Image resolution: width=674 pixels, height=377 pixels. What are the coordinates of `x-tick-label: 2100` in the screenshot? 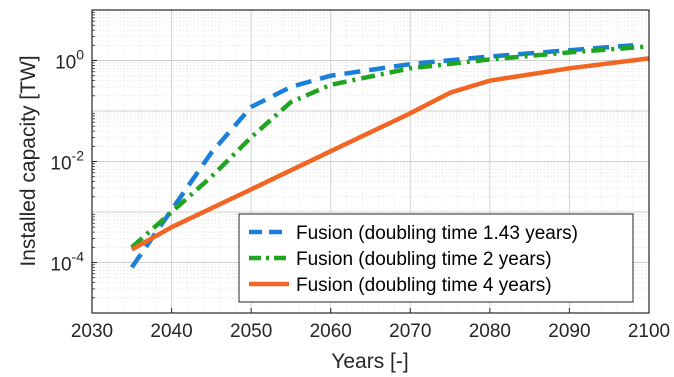 It's located at (649, 331).